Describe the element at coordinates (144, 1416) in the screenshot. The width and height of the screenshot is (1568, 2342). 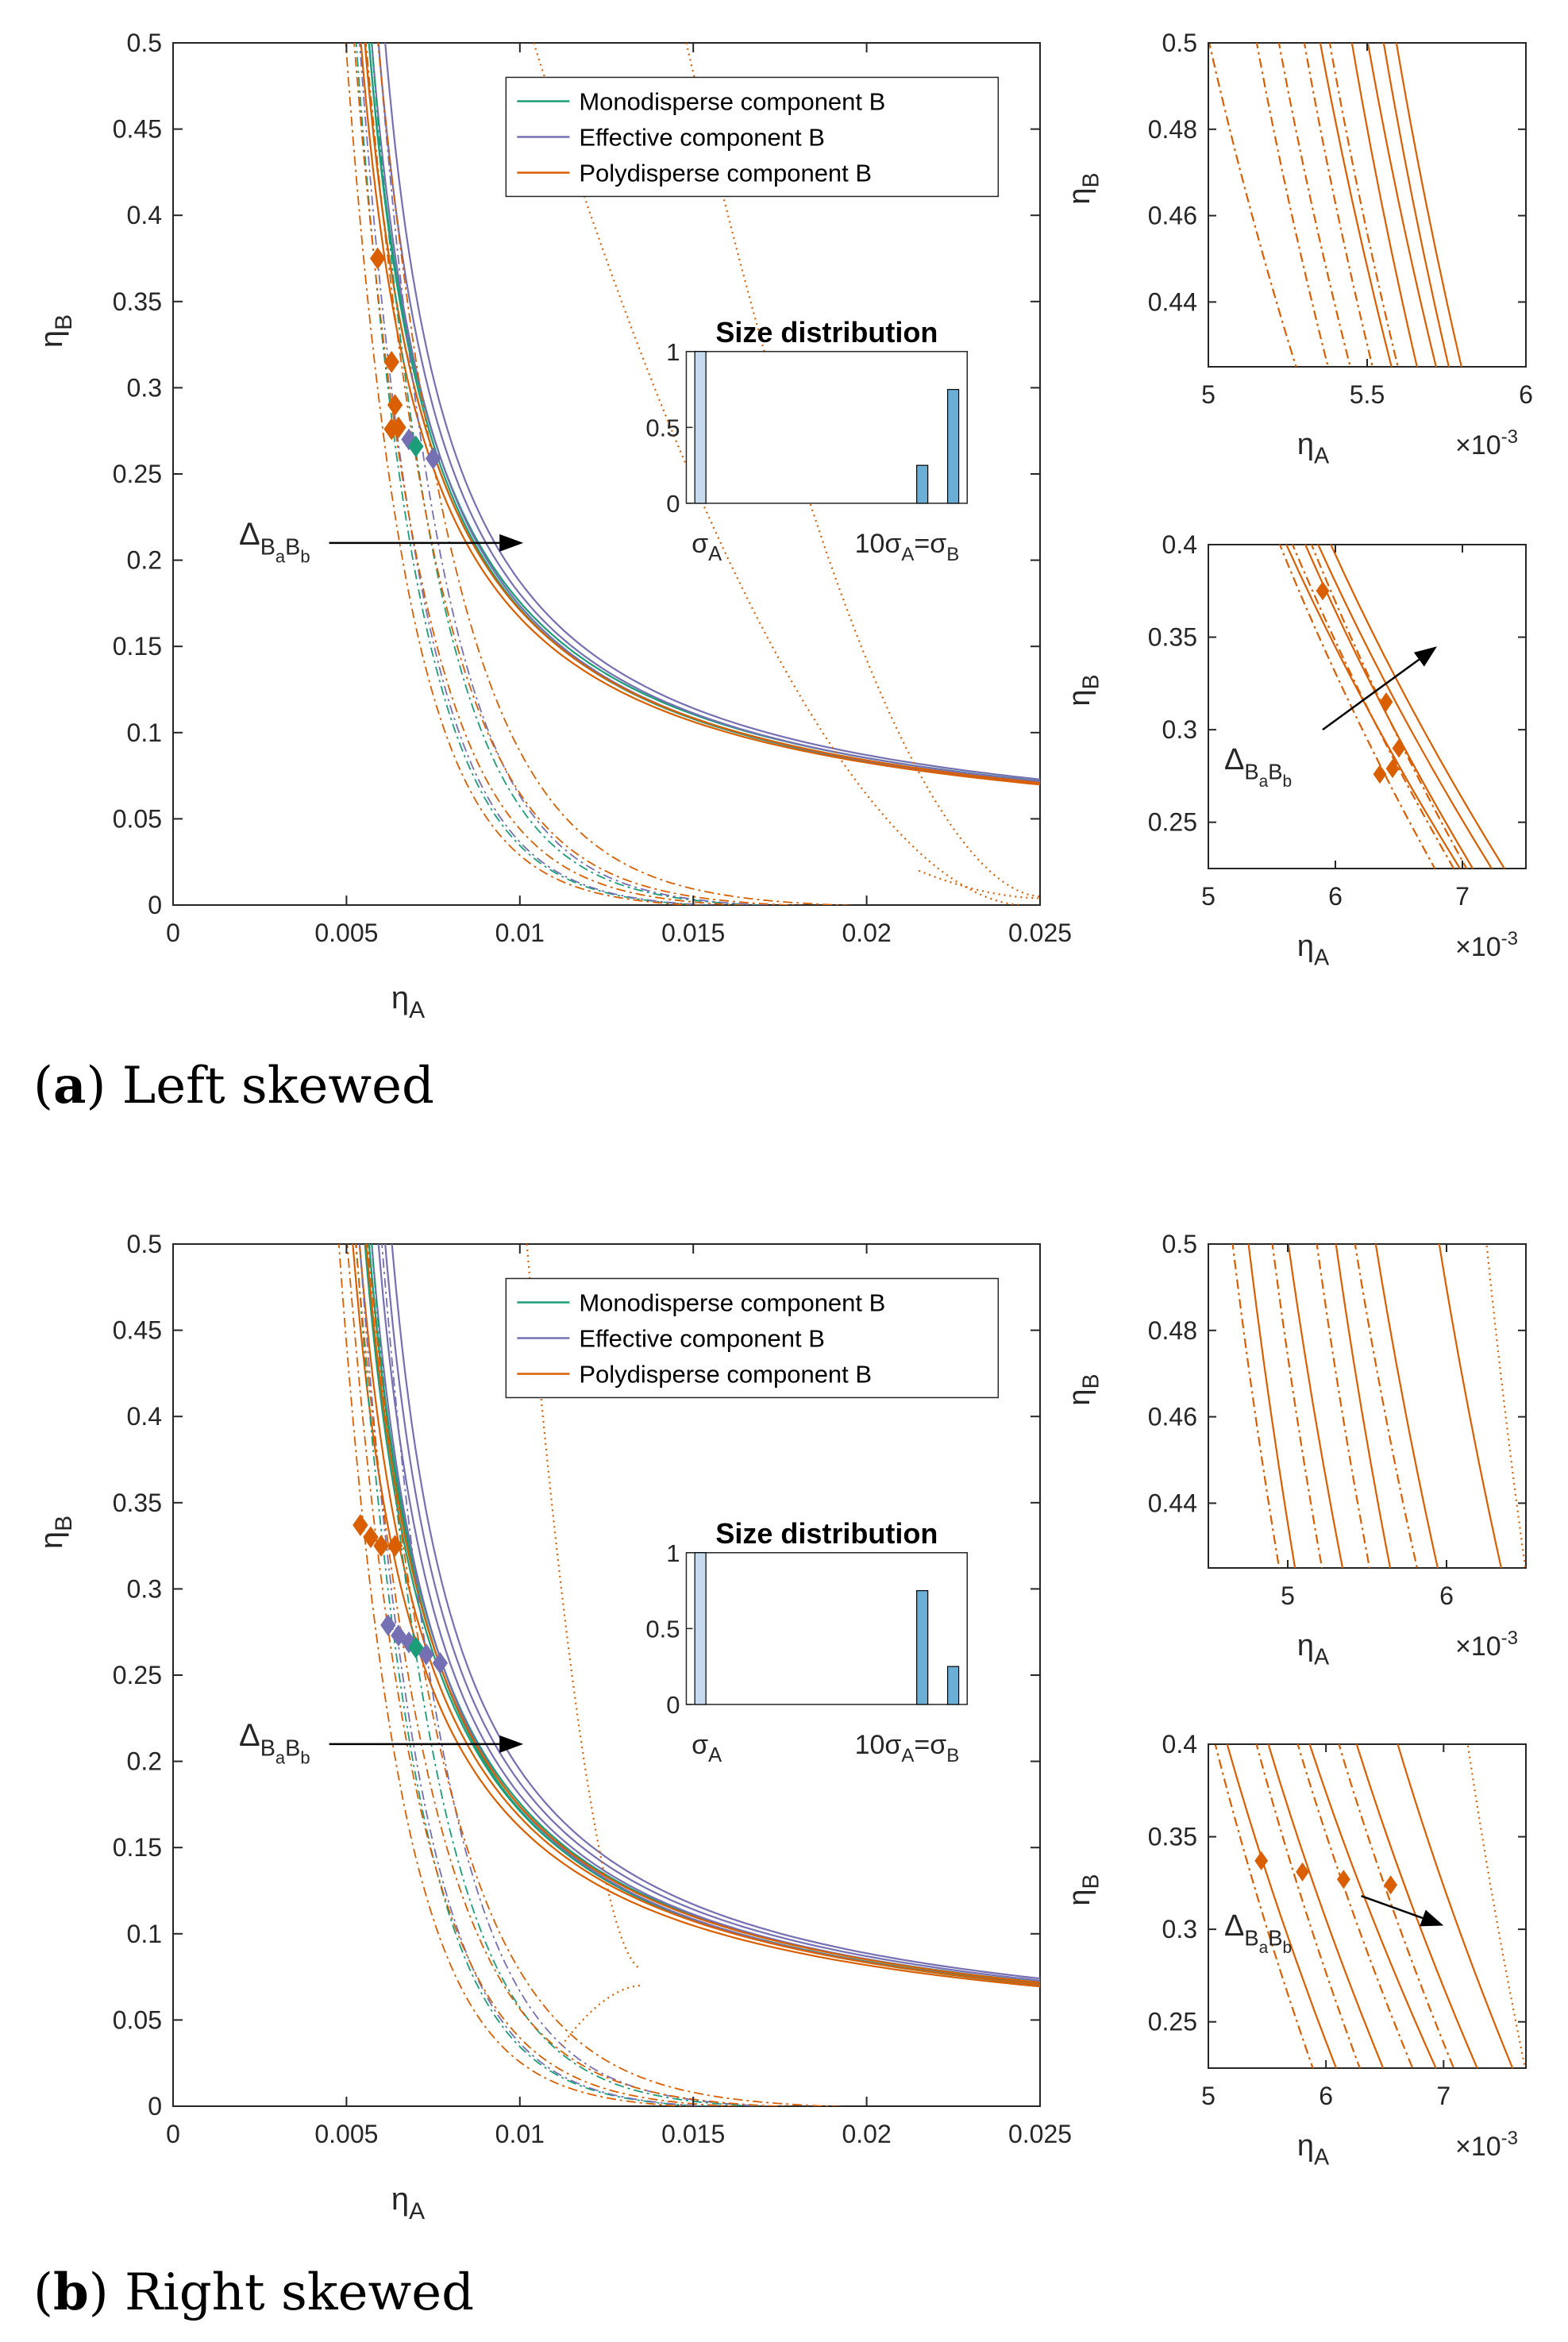
I see `b-ytick-label: 0.4` at that location.